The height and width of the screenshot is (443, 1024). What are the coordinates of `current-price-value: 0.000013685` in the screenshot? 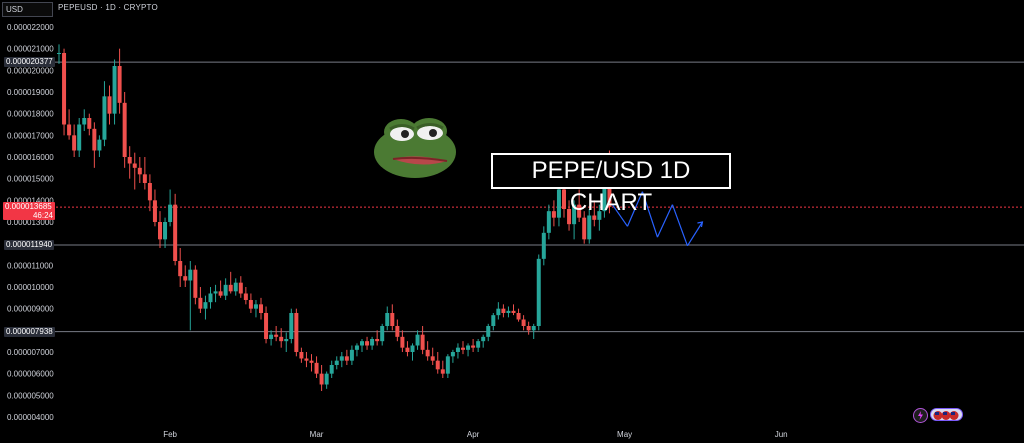 It's located at (28, 206).